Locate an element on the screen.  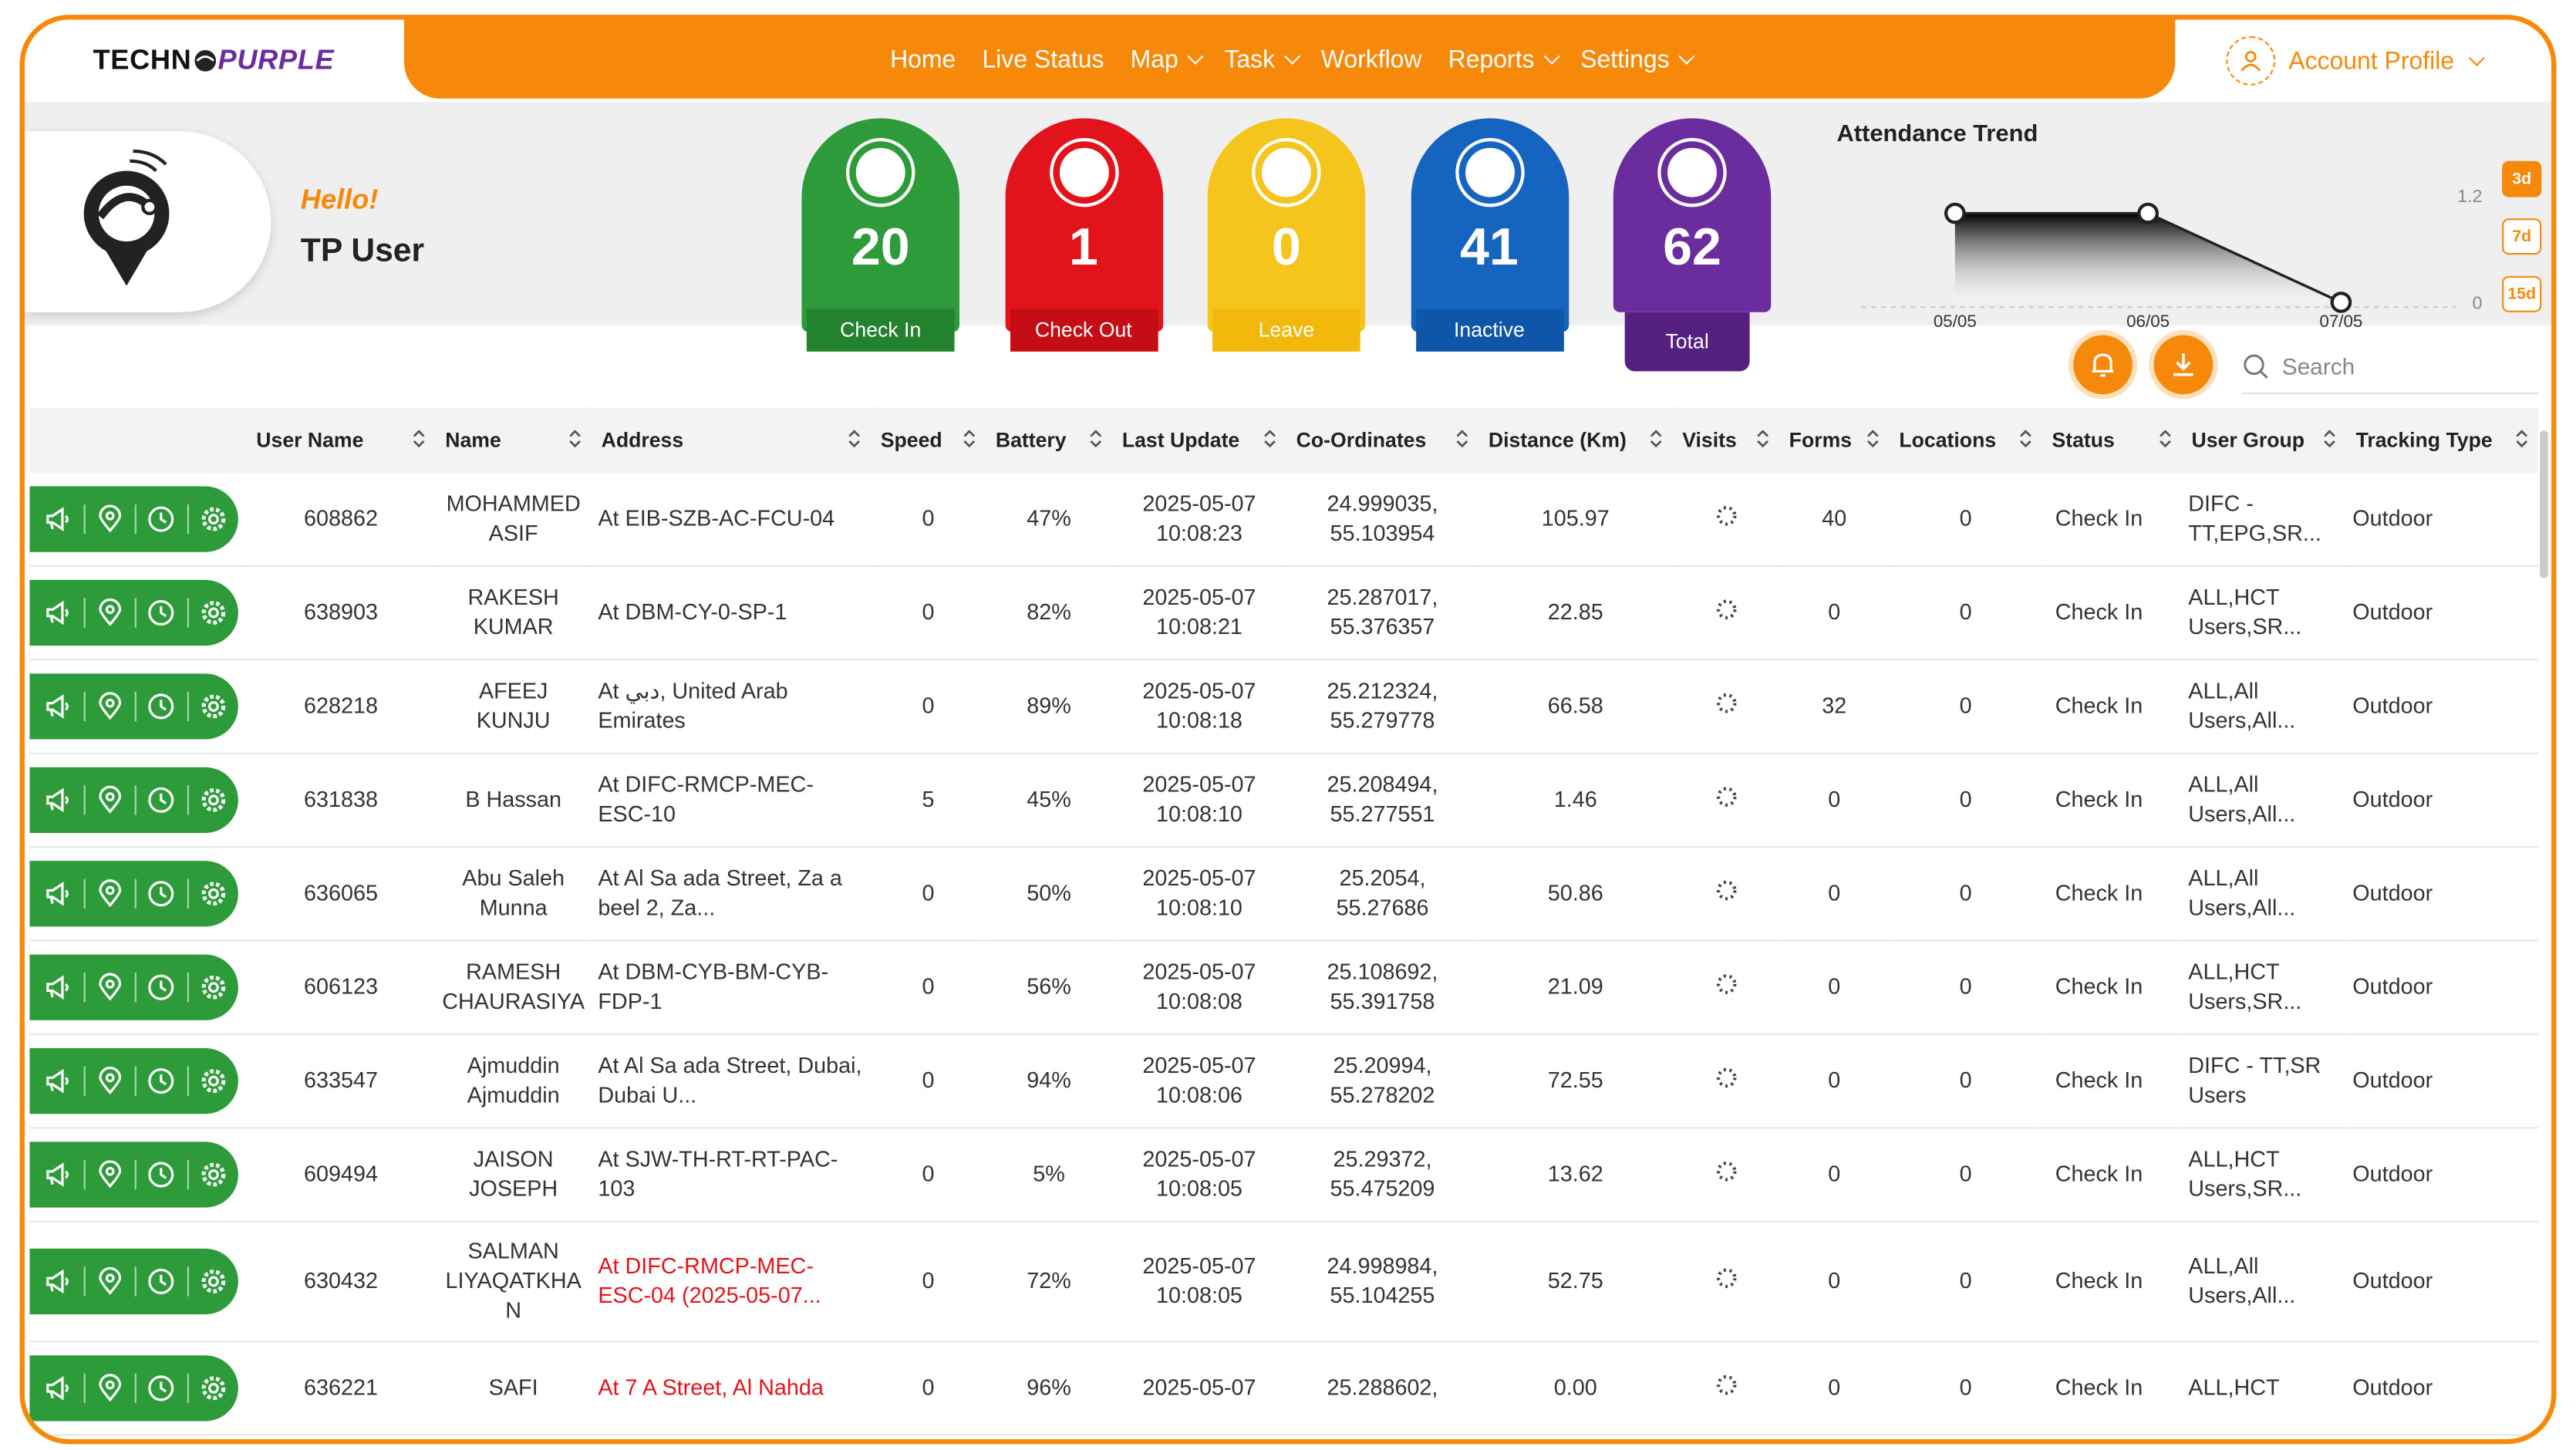
table-cell: RAMESH CHAURASIYA is located at coordinates (513, 987).